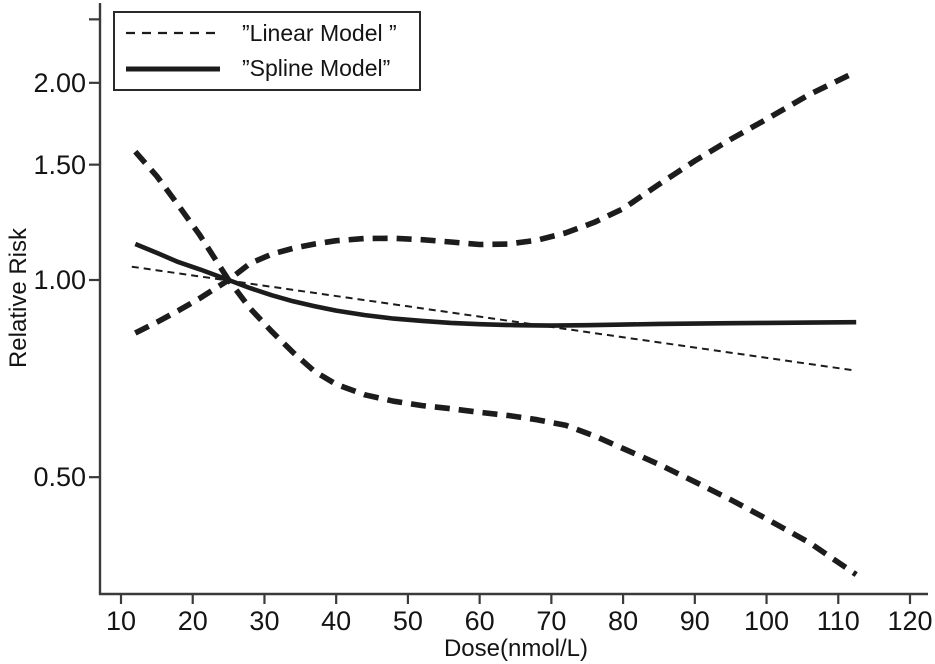  I want to click on linear-model-line-sample-icon, so click(173, 33).